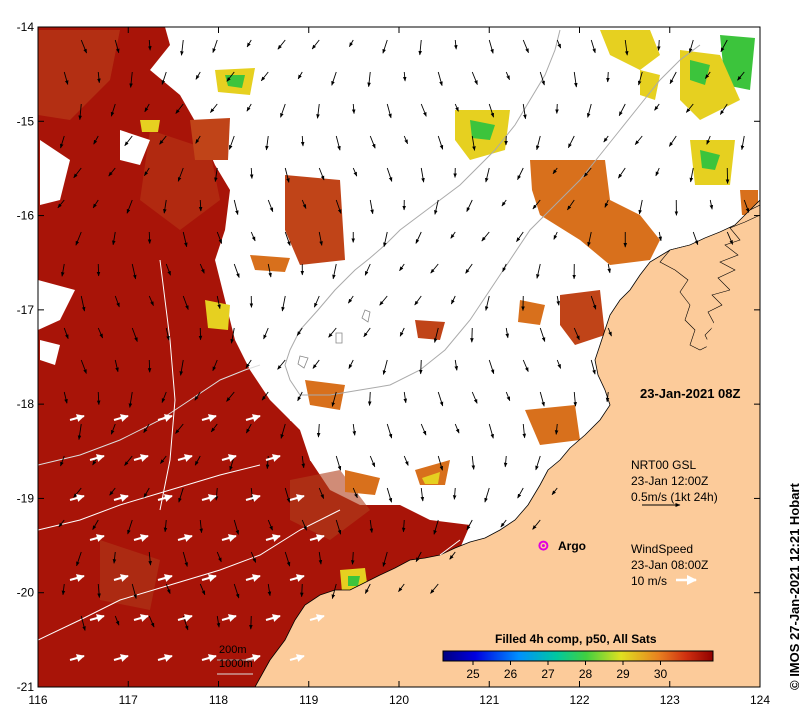 The width and height of the screenshot is (799, 728). Describe the element at coordinates (670, 700) in the screenshot. I see `lon-tick-label: 123` at that location.